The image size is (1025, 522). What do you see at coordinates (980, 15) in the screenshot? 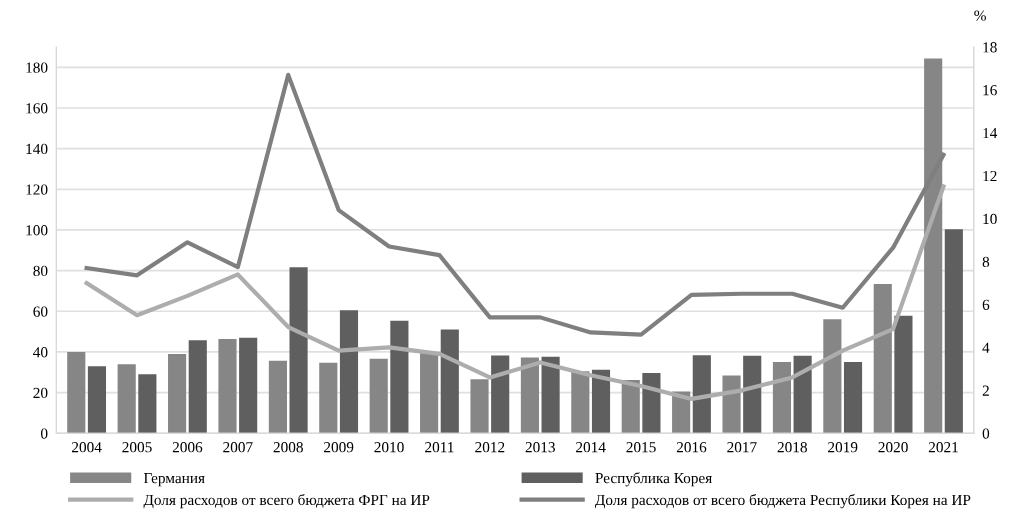
I see `y2-axis-title: %` at bounding box center [980, 15].